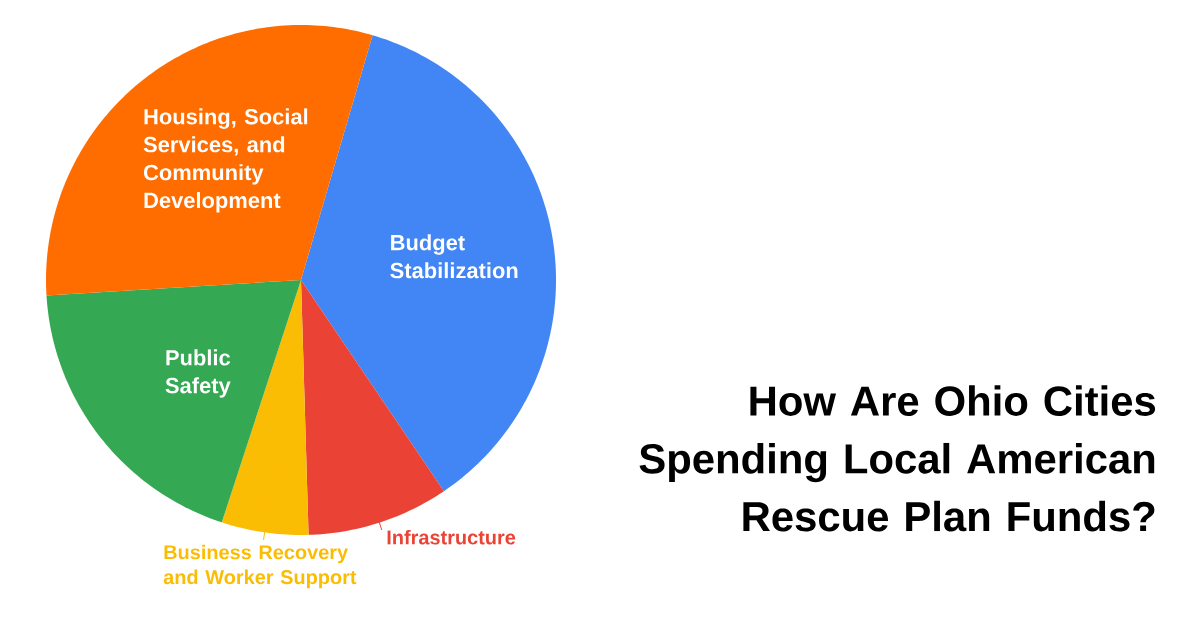  What do you see at coordinates (198, 373) in the screenshot?
I see `slice-label: Public Safety` at bounding box center [198, 373].